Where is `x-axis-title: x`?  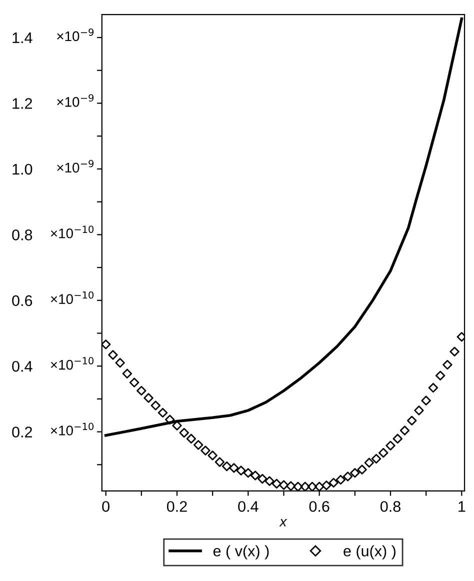 x-axis-title: x is located at coordinates (283, 522).